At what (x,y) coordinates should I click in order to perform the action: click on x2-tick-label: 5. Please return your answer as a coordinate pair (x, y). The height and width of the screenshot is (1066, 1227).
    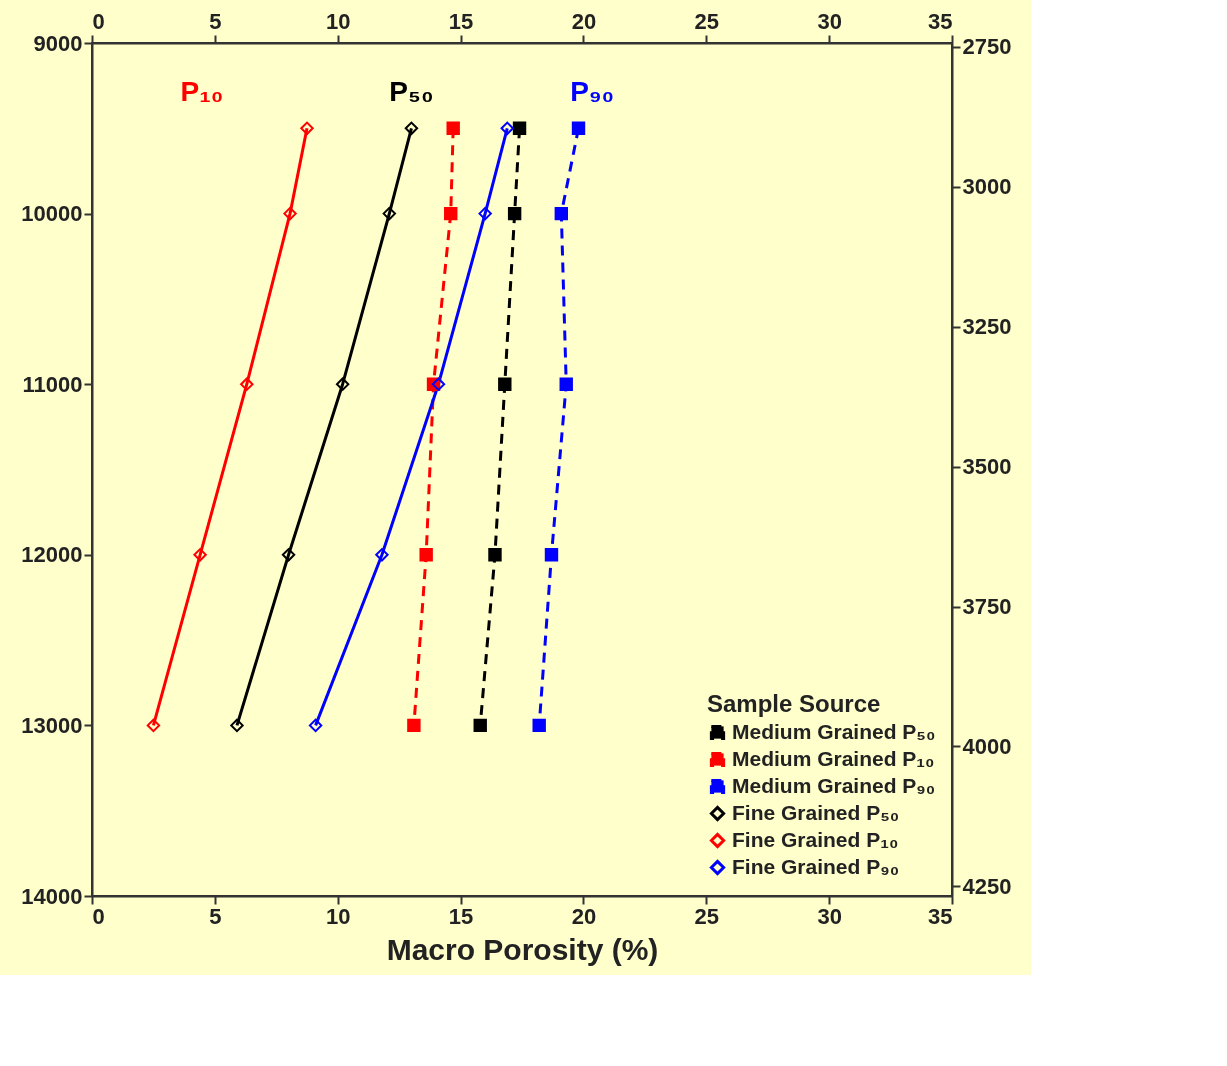
    Looking at the image, I should click on (215, 21).